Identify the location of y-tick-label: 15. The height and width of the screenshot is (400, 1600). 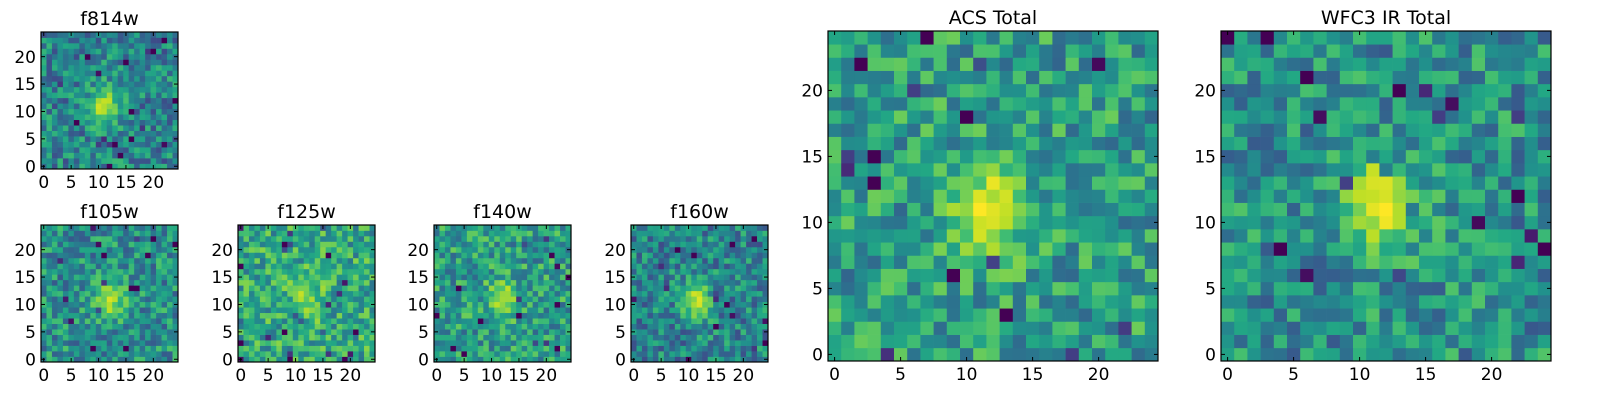
(418, 278).